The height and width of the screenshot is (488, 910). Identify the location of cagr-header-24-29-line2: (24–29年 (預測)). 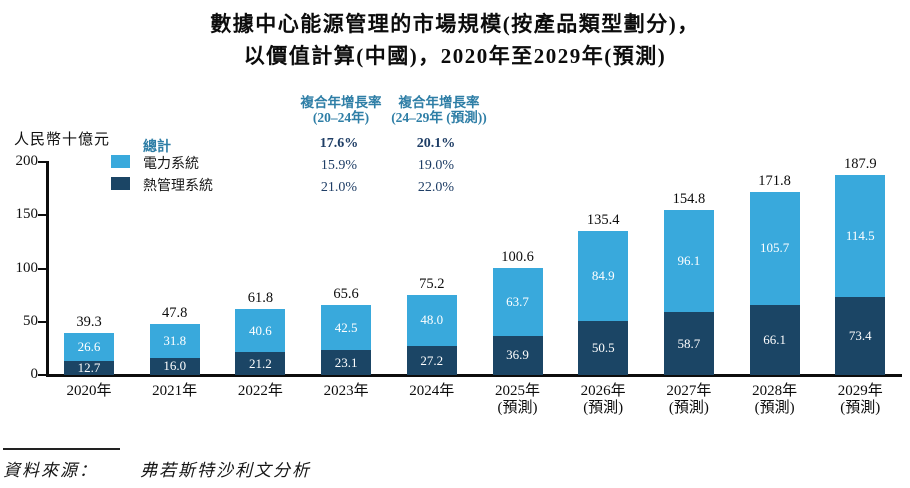
(439, 117).